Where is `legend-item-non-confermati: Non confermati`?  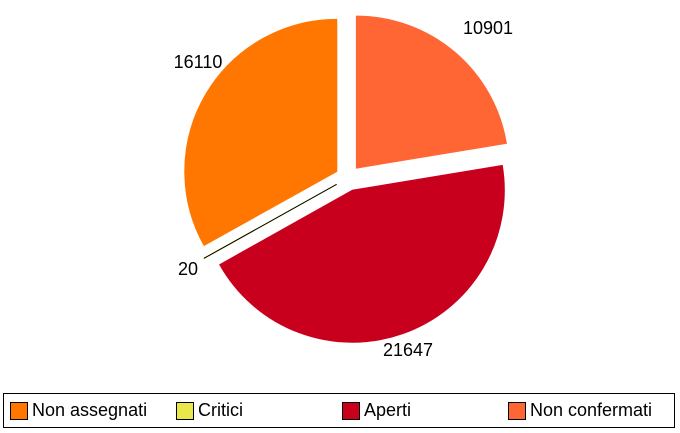 legend-item-non-confermati: Non confermati is located at coordinates (580, 410).